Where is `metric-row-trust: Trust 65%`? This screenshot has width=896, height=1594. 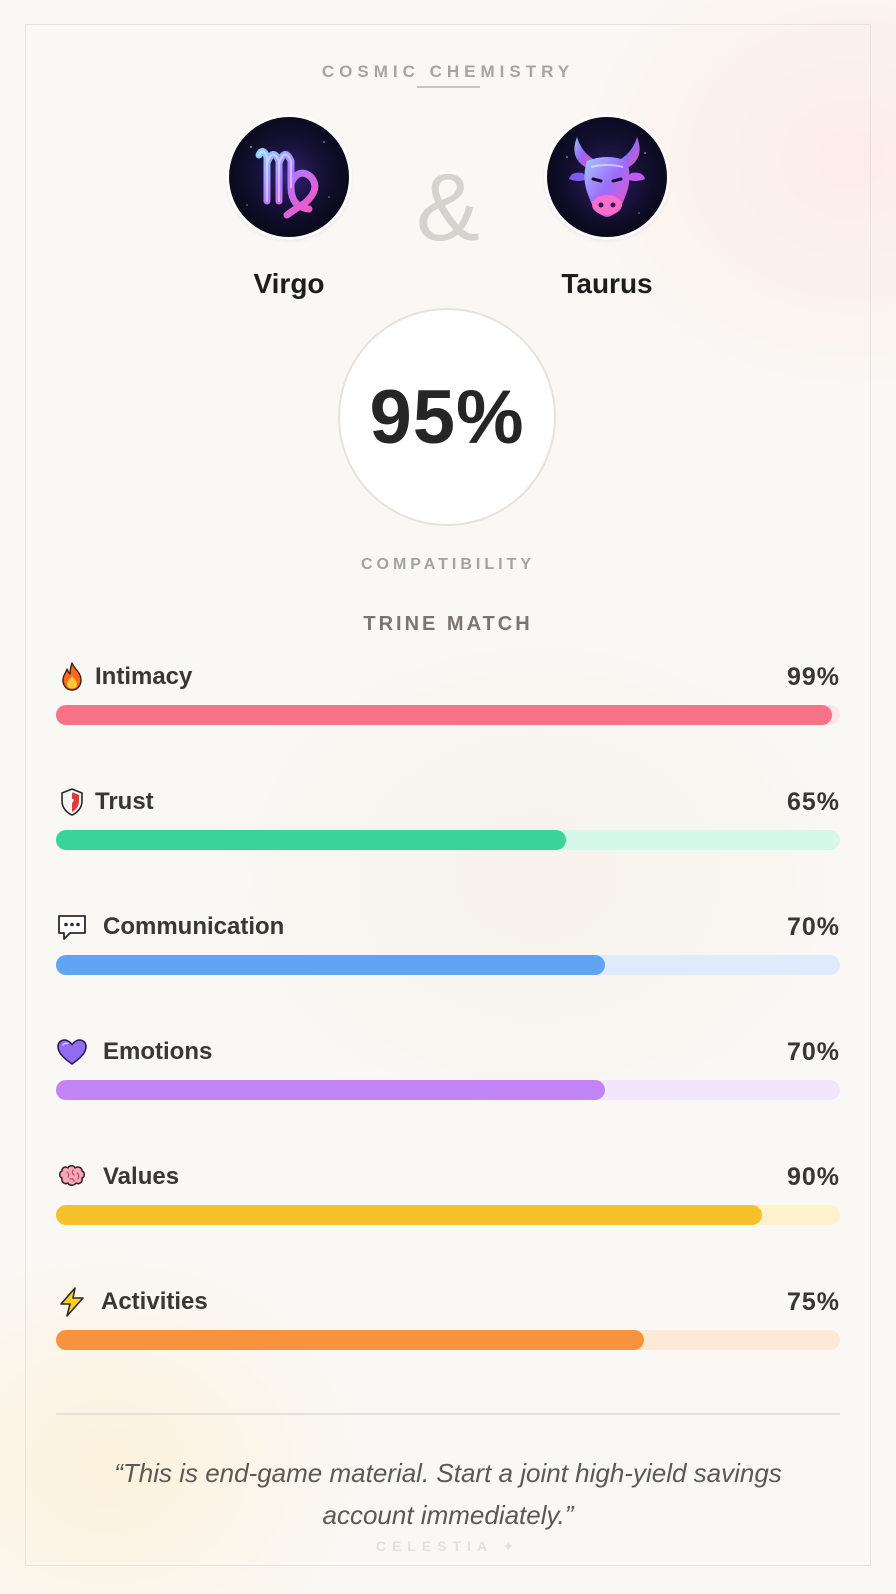 metric-row-trust: Trust 65% is located at coordinates (448, 828).